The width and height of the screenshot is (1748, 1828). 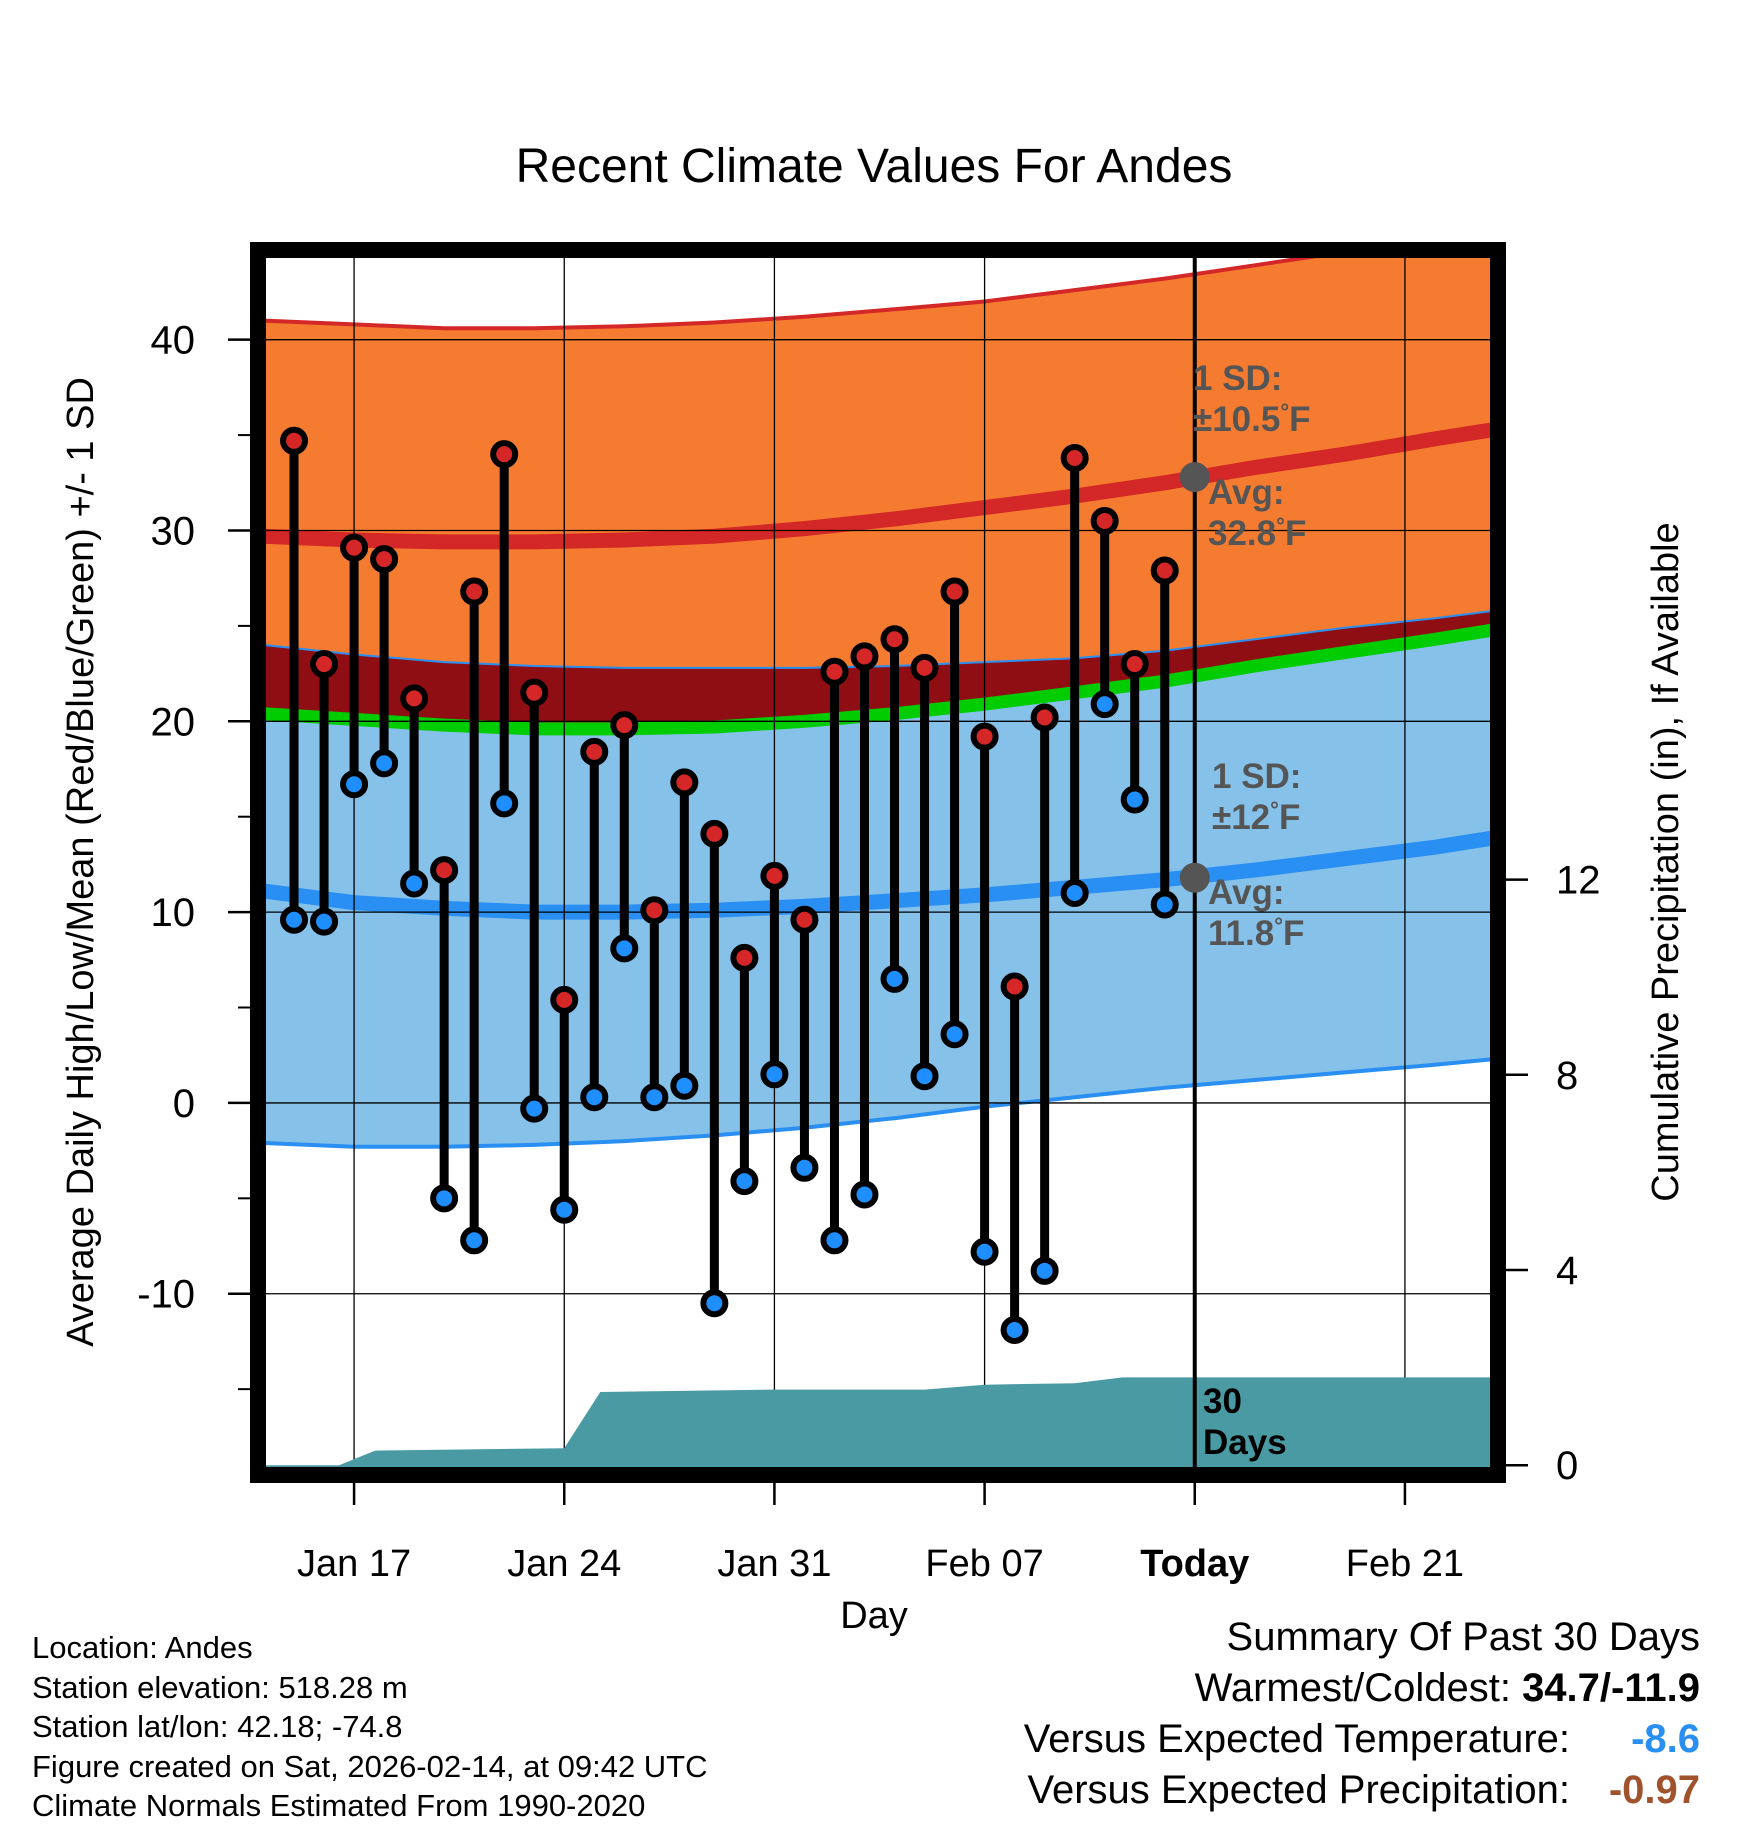 I want to click on latlon-text: Station lat/lon: 42.18; -74.8, so click(x=217, y=1726).